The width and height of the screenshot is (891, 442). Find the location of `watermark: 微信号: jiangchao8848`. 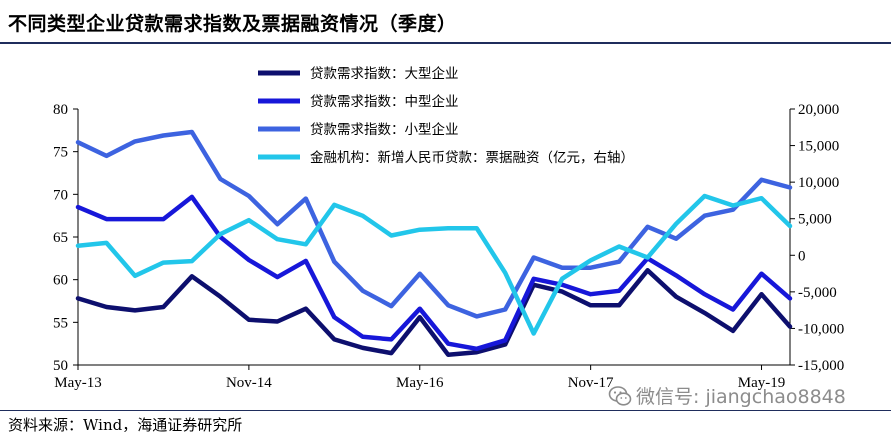

watermark: 微信号: jiangchao8848 is located at coordinates (727, 395).